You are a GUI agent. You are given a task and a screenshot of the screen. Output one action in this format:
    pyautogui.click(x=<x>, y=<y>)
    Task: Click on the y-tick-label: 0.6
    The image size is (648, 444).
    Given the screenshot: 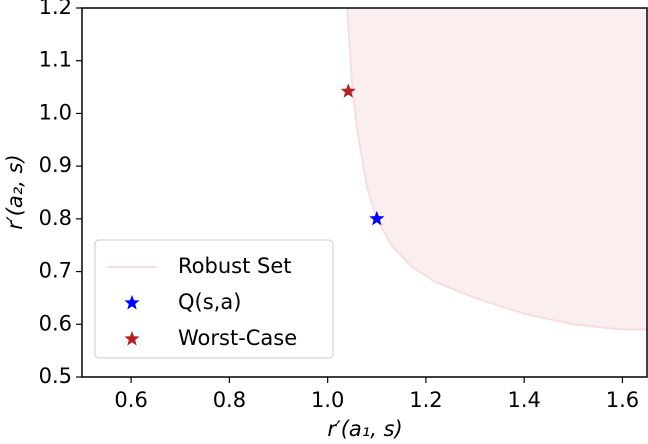 What is the action you would take?
    pyautogui.click(x=55, y=323)
    